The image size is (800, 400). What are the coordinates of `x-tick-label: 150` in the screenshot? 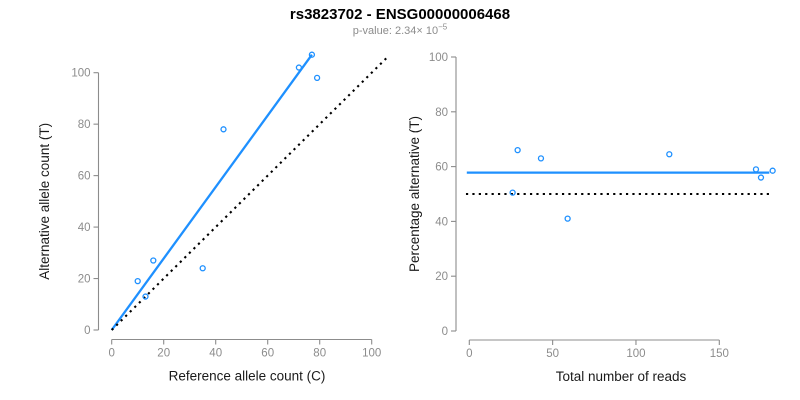 It's located at (719, 354).